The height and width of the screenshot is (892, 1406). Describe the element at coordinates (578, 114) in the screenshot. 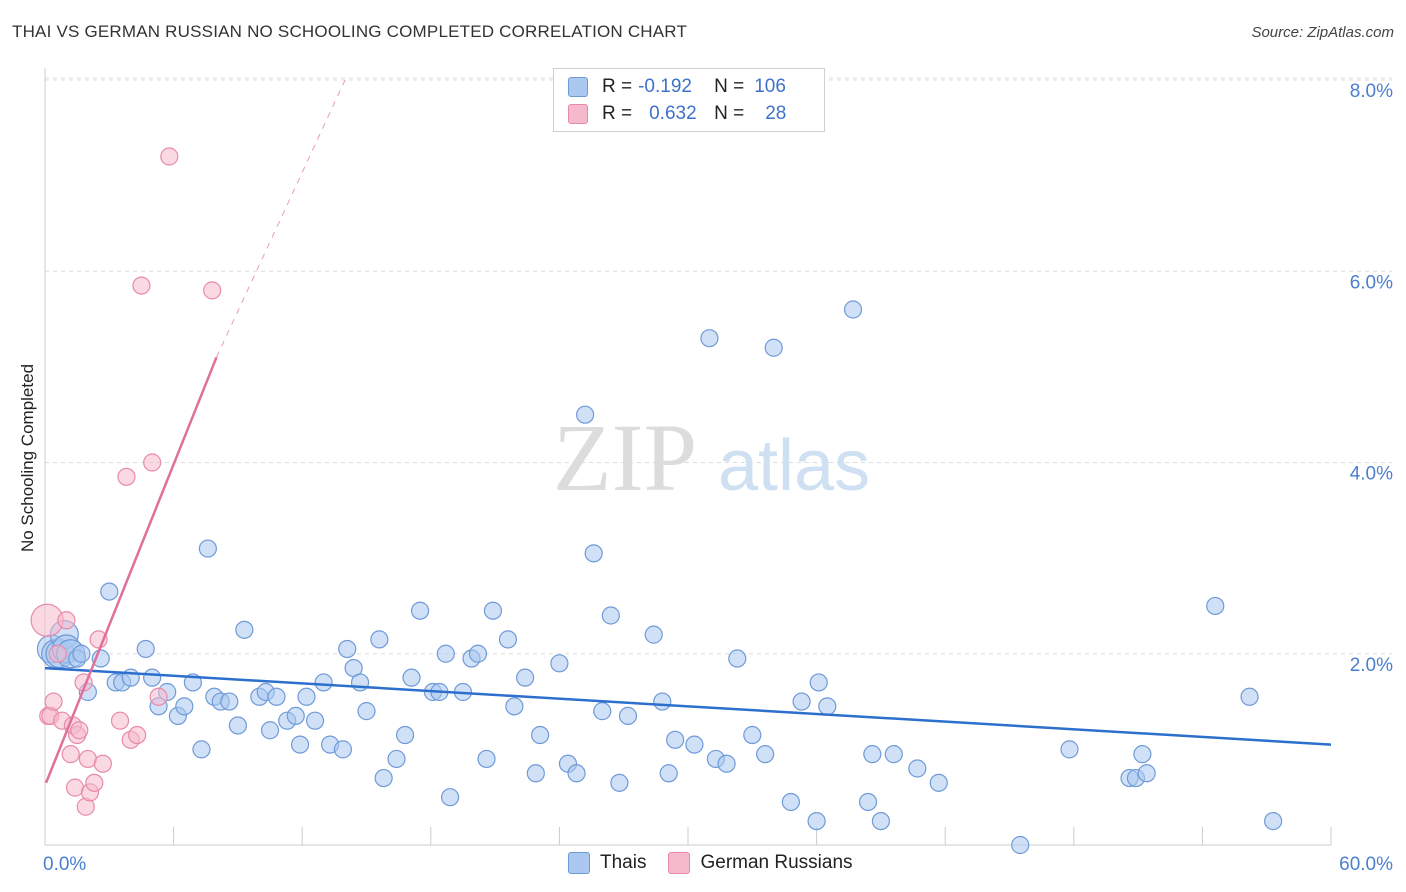

I see `legend-swatch-german-russians` at that location.